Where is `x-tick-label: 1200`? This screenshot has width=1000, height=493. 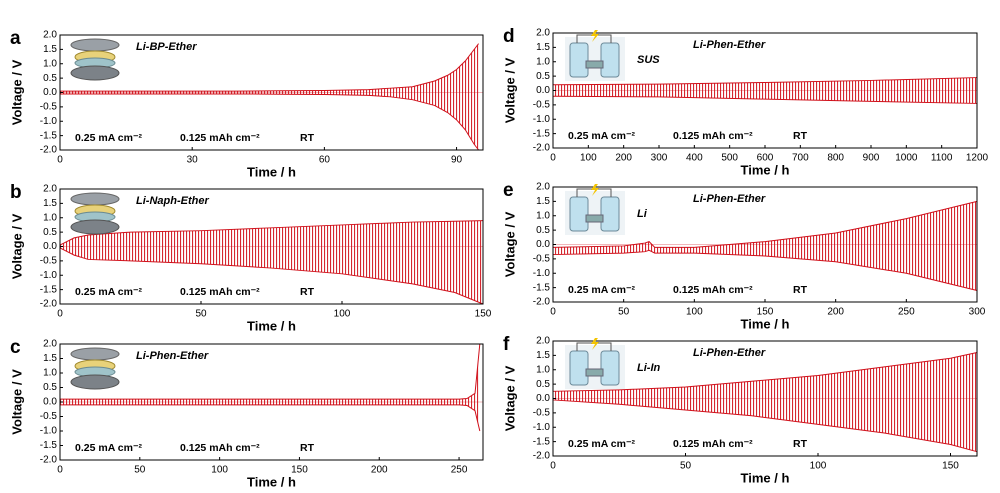 x-tick-label: 1200 is located at coordinates (977, 158).